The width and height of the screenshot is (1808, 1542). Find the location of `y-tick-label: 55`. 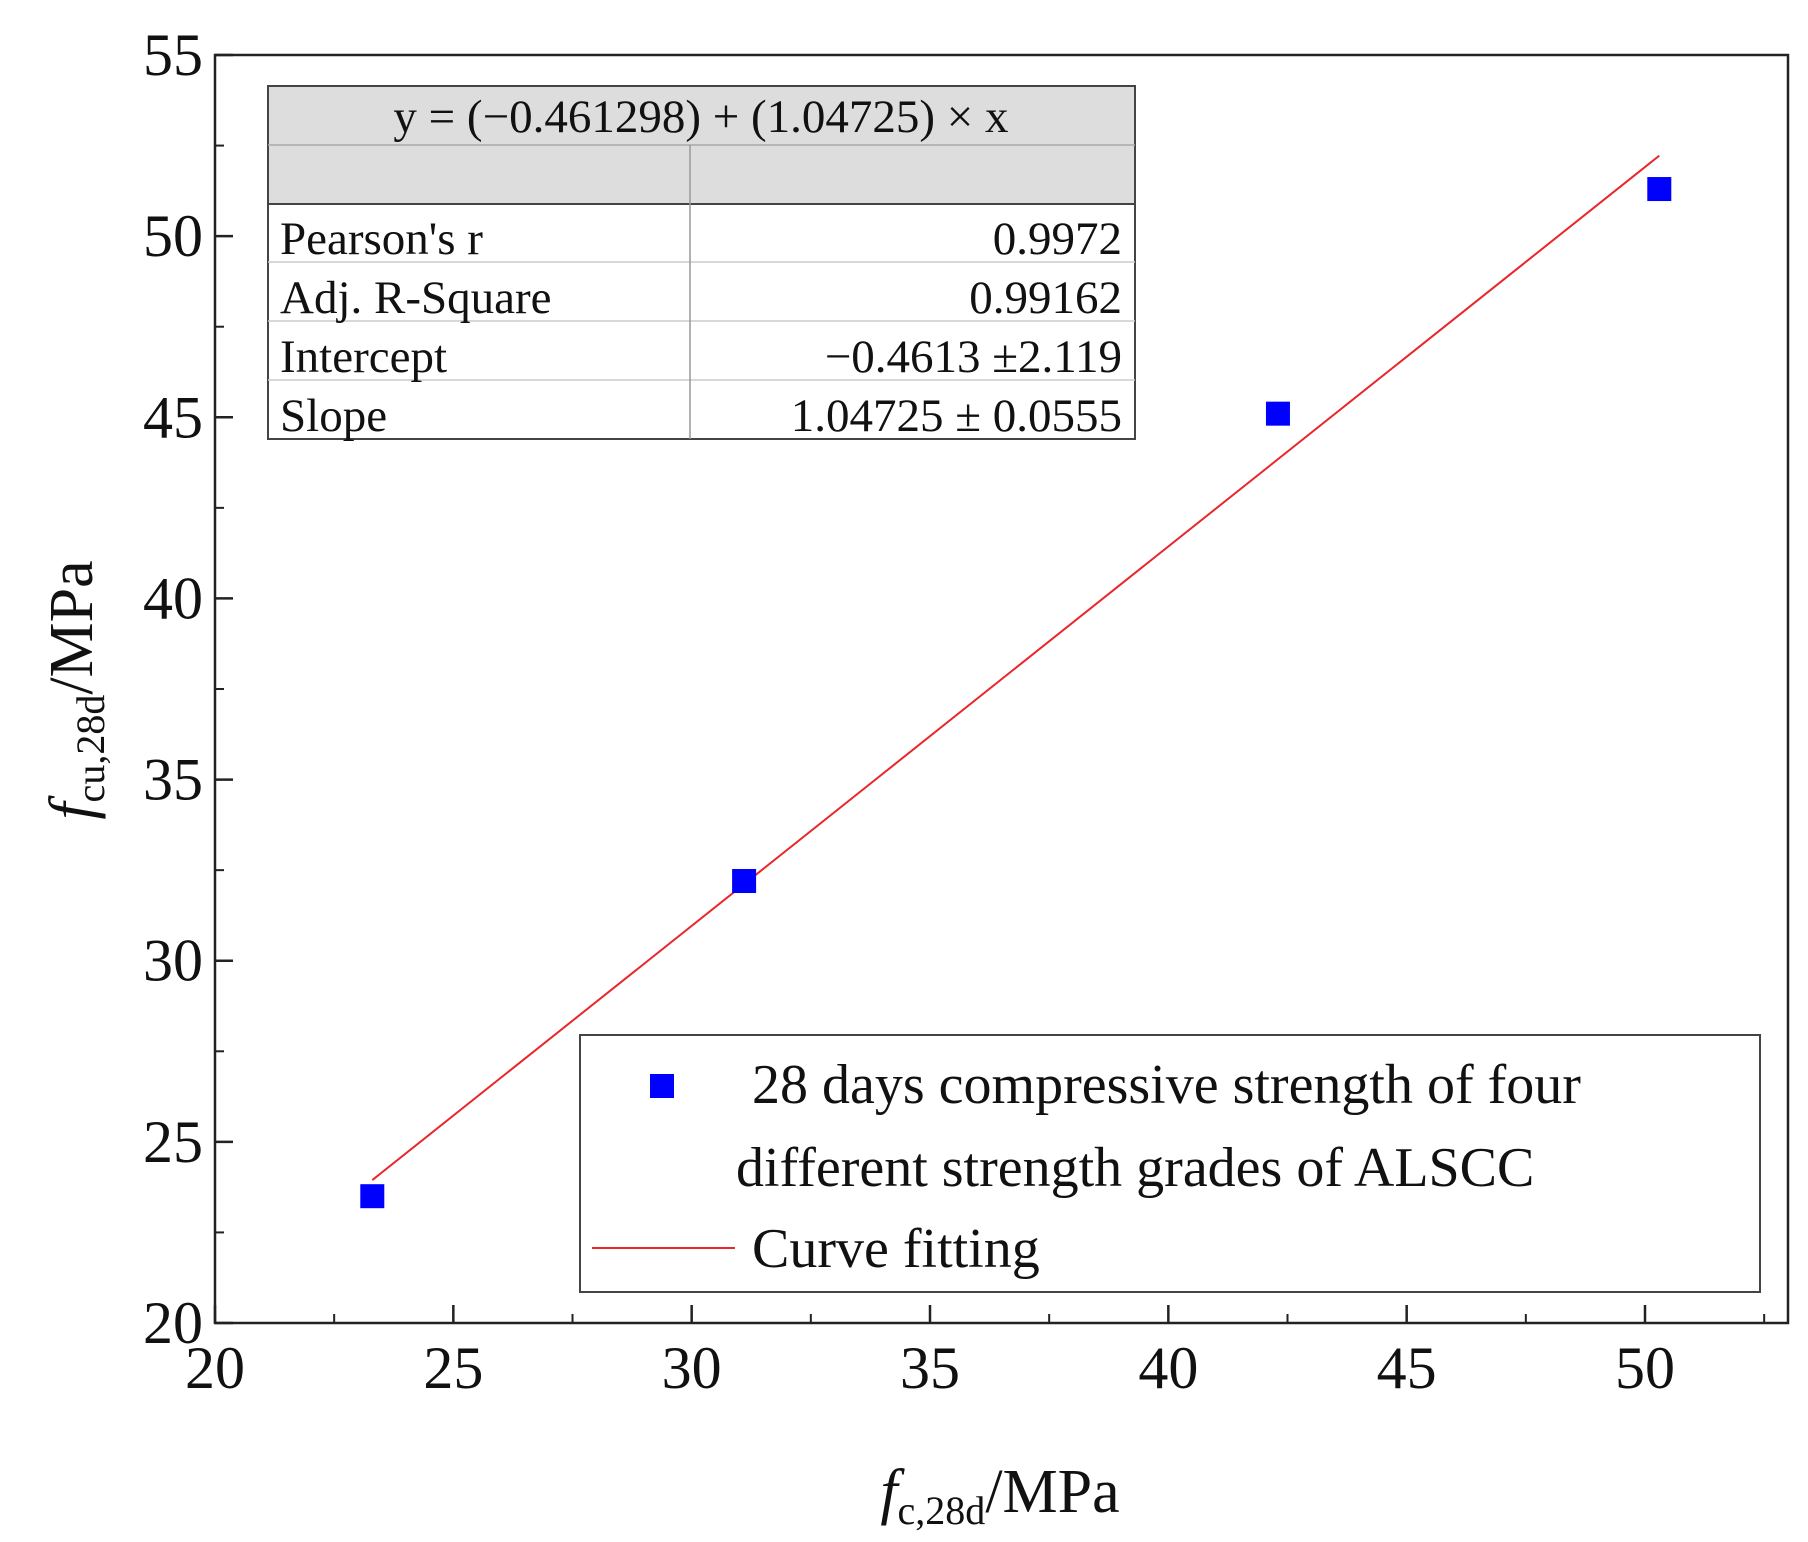

y-tick-label: 55 is located at coordinates (173, 55).